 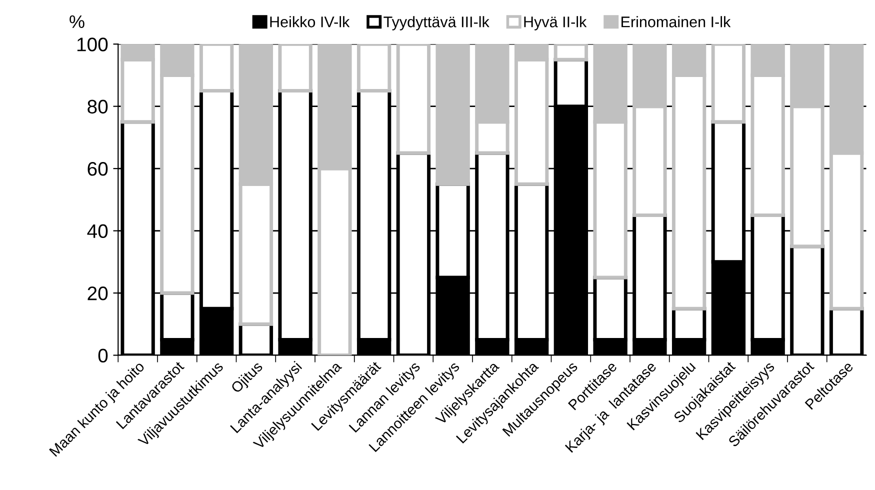 I want to click on y-tick-label: 40, so click(x=97, y=231).